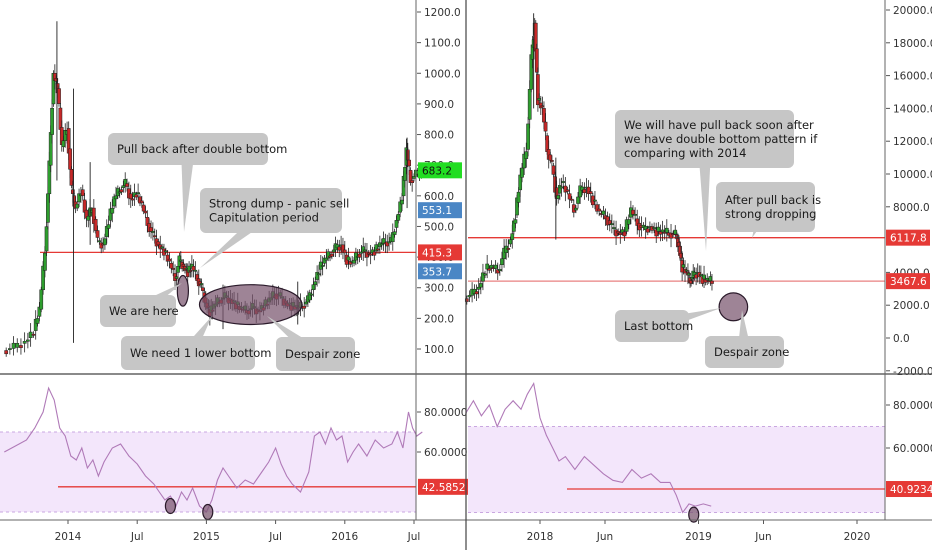 This screenshot has height=550, width=932. Describe the element at coordinates (857, 537) in the screenshot. I see `x-tick-label: 2020` at that location.